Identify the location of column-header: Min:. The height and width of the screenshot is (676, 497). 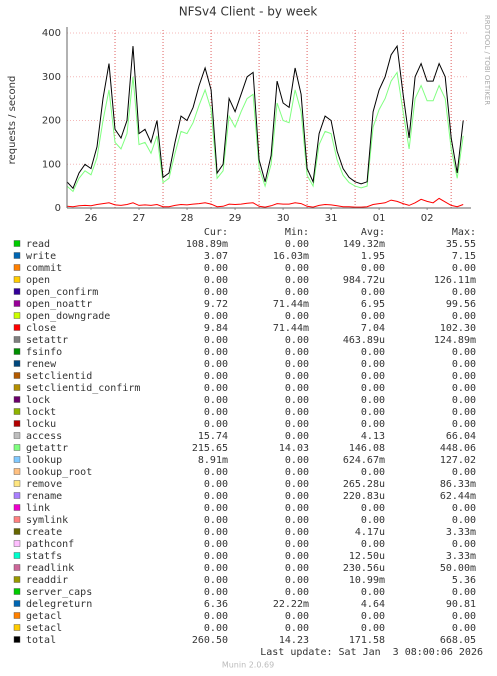
(297, 232).